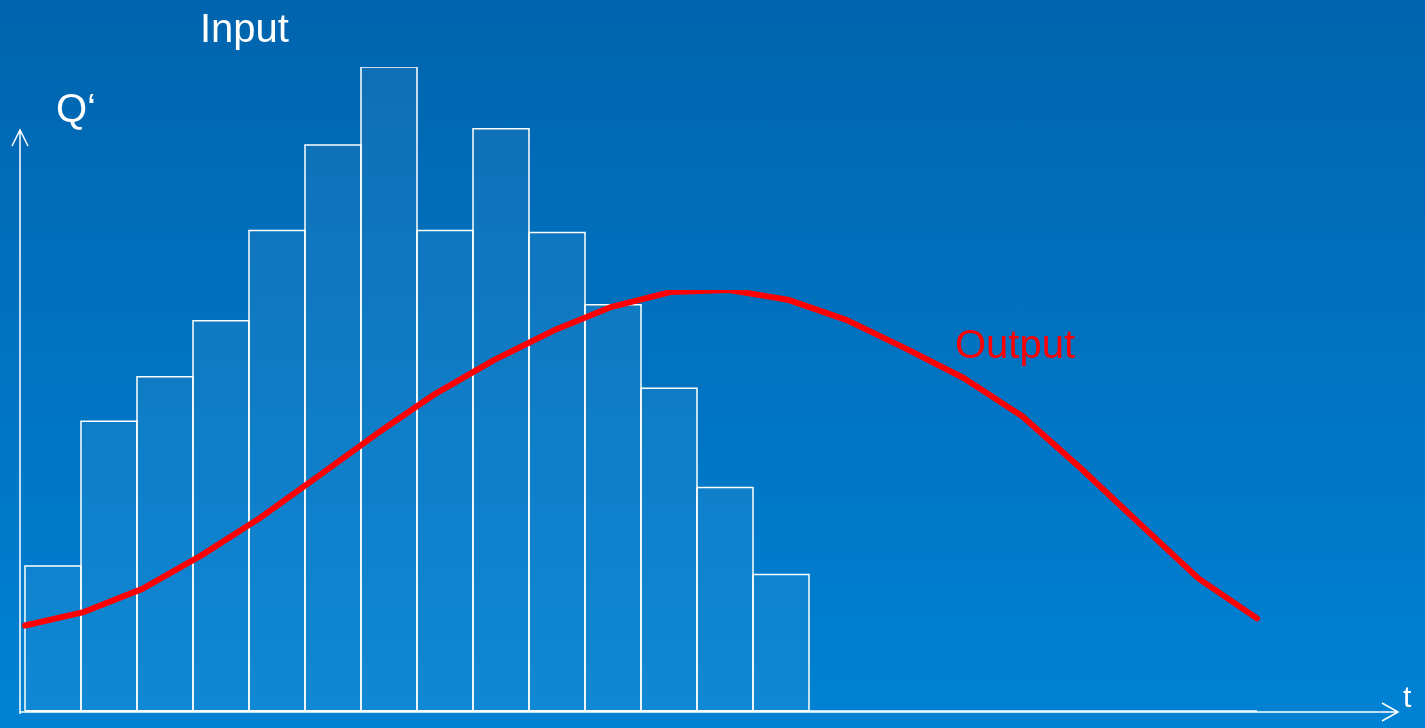 This screenshot has height=728, width=1425. What do you see at coordinates (76, 108) in the screenshot?
I see `y-axis-title: Q‘` at bounding box center [76, 108].